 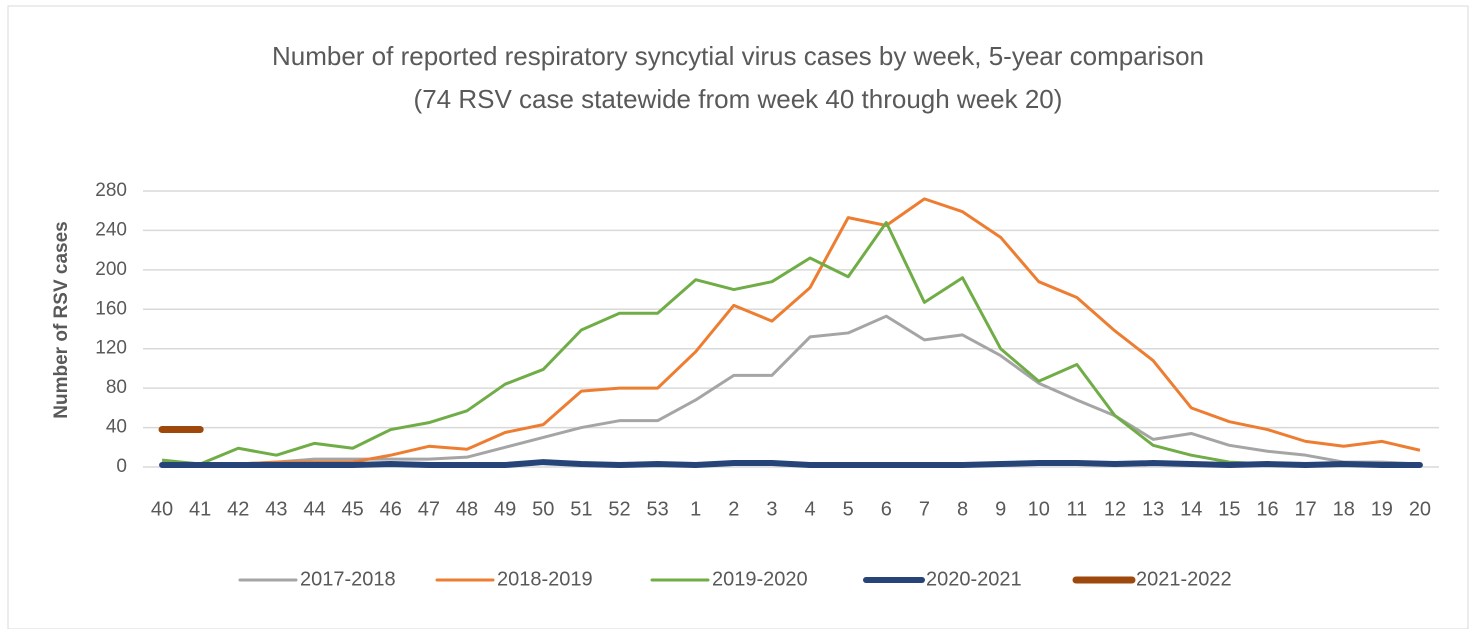 I want to click on x-tick-label: 4, so click(x=809, y=509).